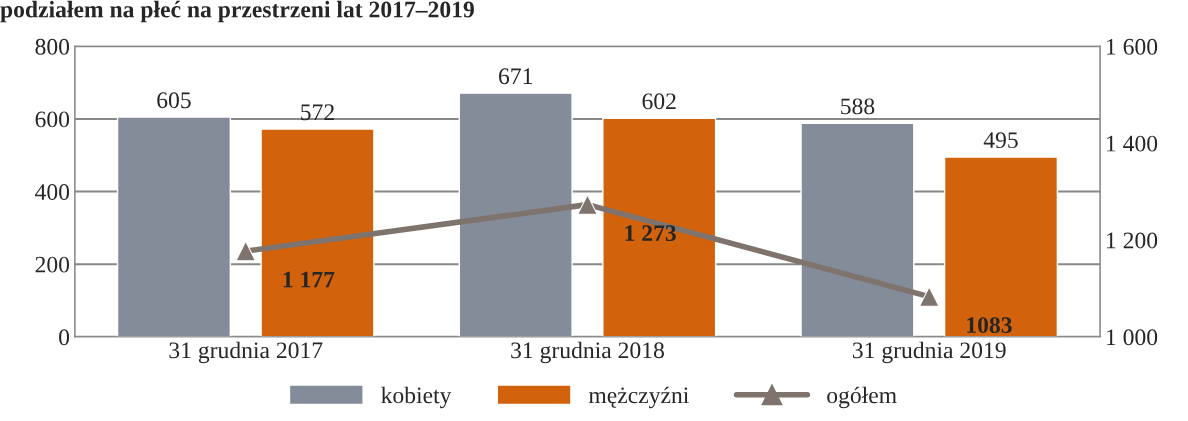  Describe the element at coordinates (1132, 240) in the screenshot. I see `y2-tick-label: 1 200` at that location.